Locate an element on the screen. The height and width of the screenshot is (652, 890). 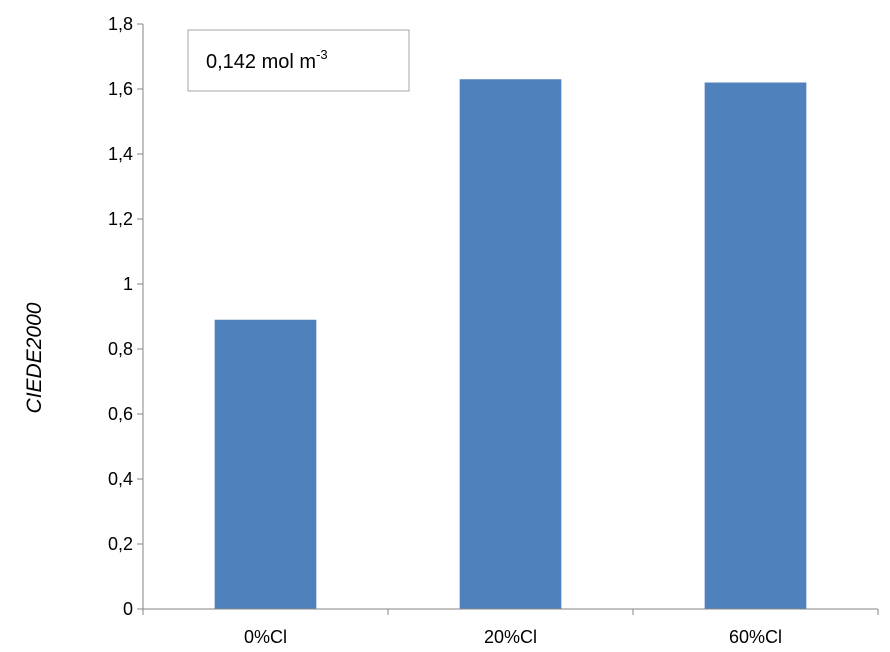
x-tick-label: 0%Cl is located at coordinates (265, 637).